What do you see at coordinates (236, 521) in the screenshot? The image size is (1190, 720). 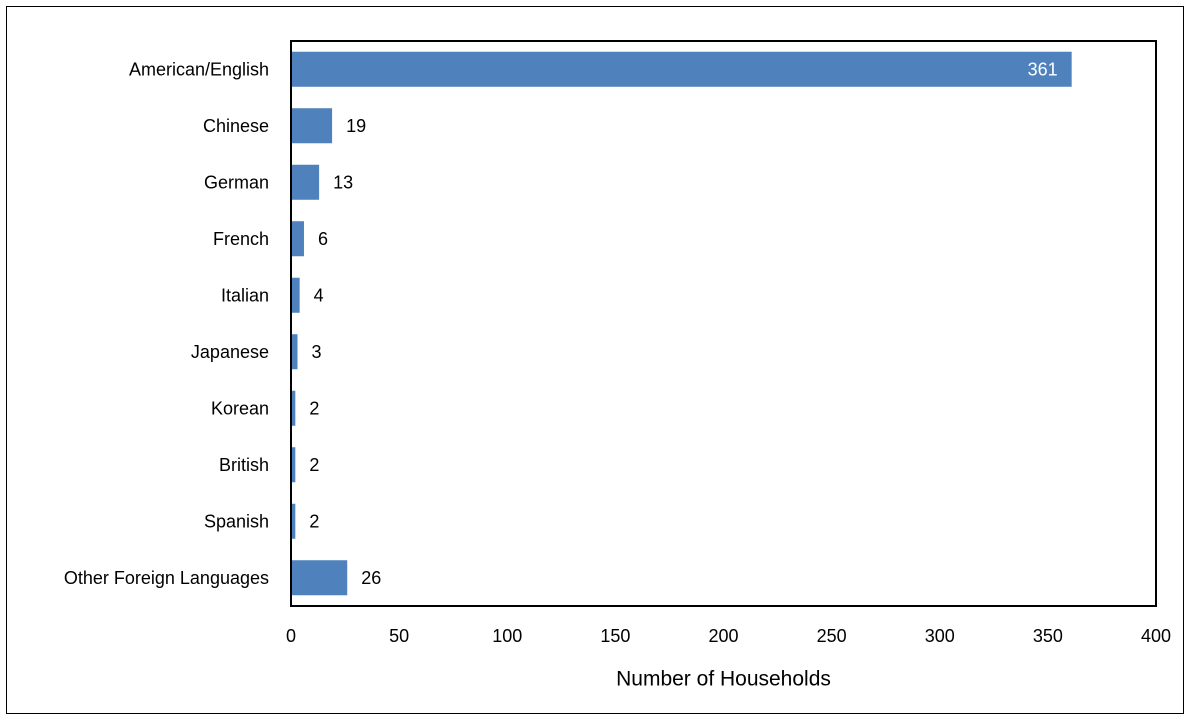 I see `category-label: Spanish` at bounding box center [236, 521].